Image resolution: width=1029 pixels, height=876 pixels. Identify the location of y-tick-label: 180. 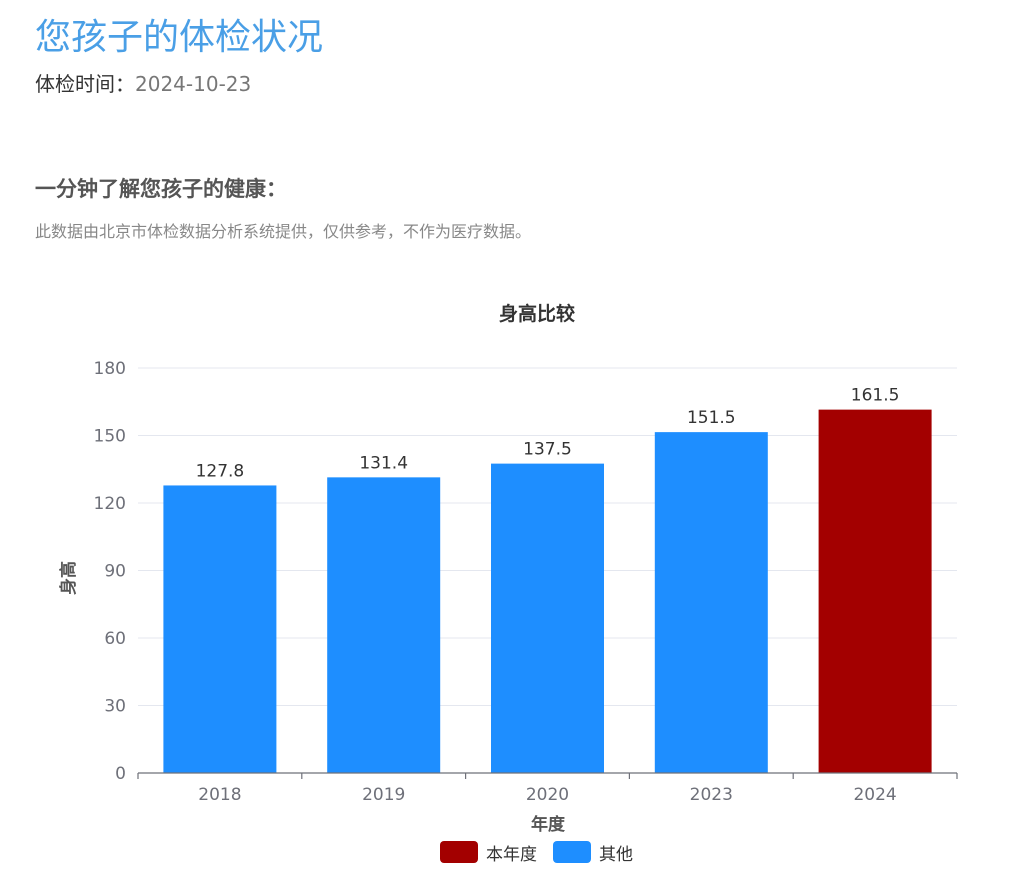
(110, 369).